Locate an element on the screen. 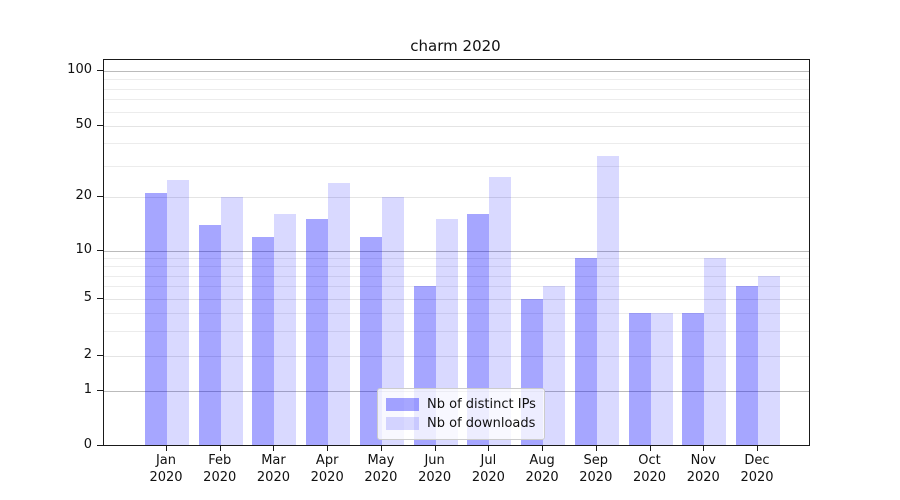 This screenshot has width=900, height=500. bar-ips-jul is located at coordinates (478, 329).